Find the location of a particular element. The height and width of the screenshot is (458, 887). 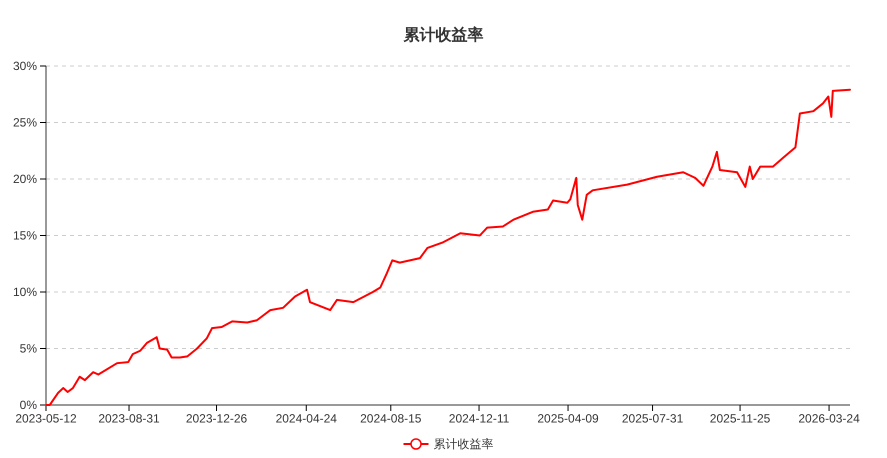

x-tick-label: 2023-12-26 is located at coordinates (217, 419).